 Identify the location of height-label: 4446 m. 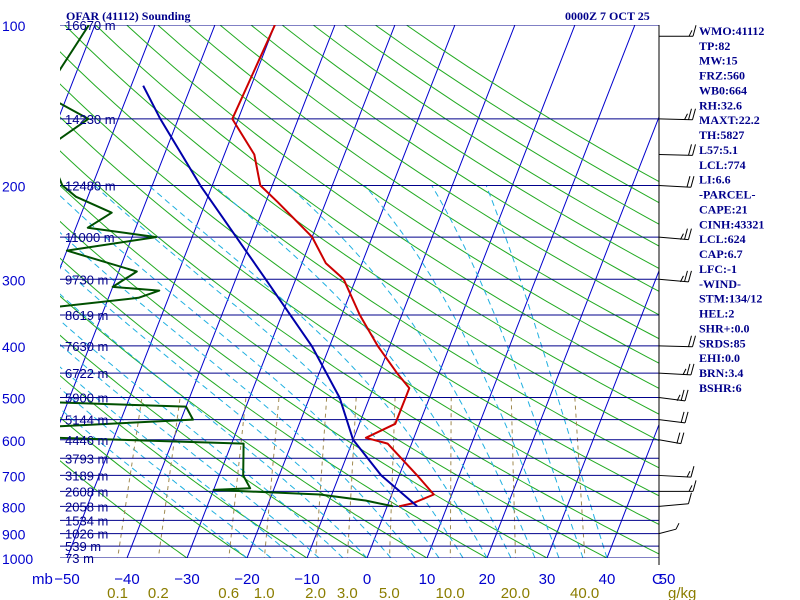
(86, 440).